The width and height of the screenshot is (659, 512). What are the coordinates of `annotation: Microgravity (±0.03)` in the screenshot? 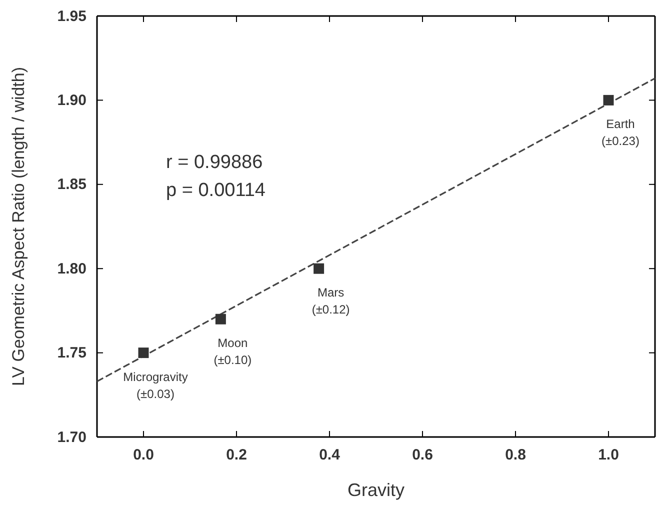 It's located at (155, 385).